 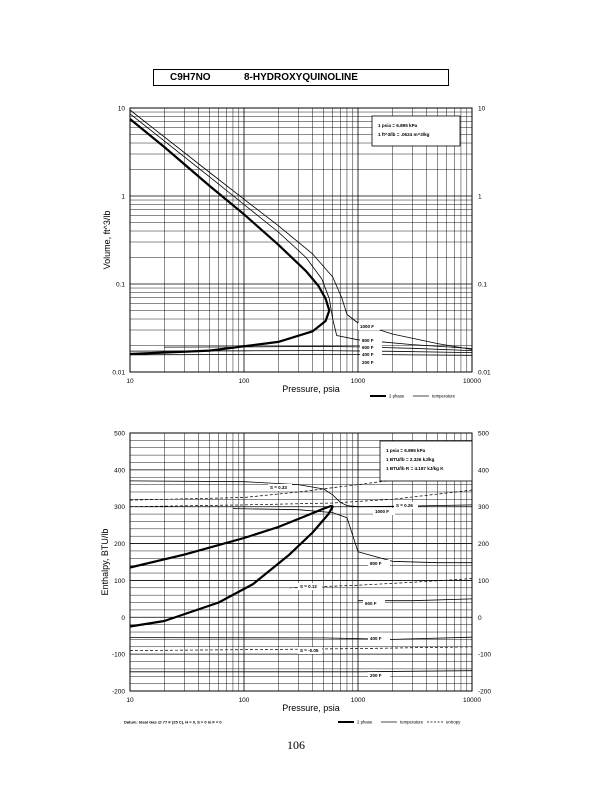 What do you see at coordinates (484, 692) in the screenshot?
I see `y-tick-label-right: -200` at bounding box center [484, 692].